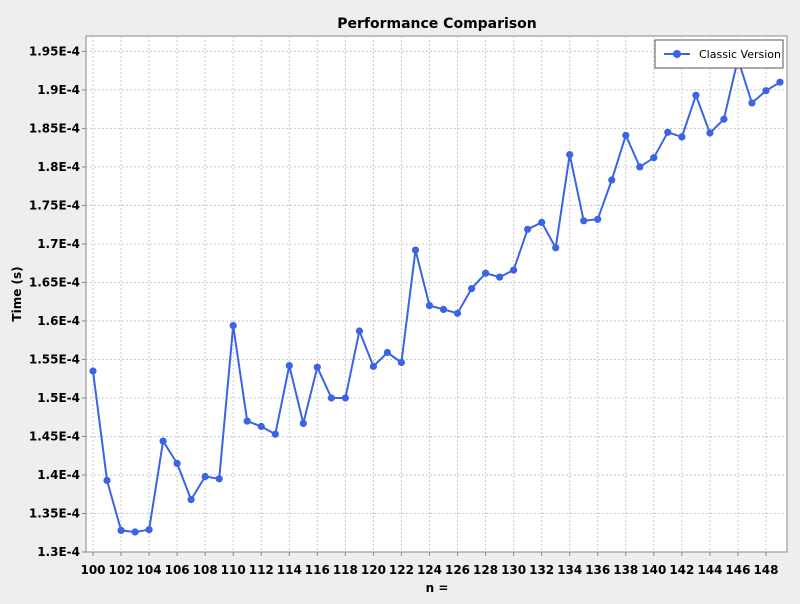  I want to click on y-tick-label: 1.55E-4, so click(54, 359).